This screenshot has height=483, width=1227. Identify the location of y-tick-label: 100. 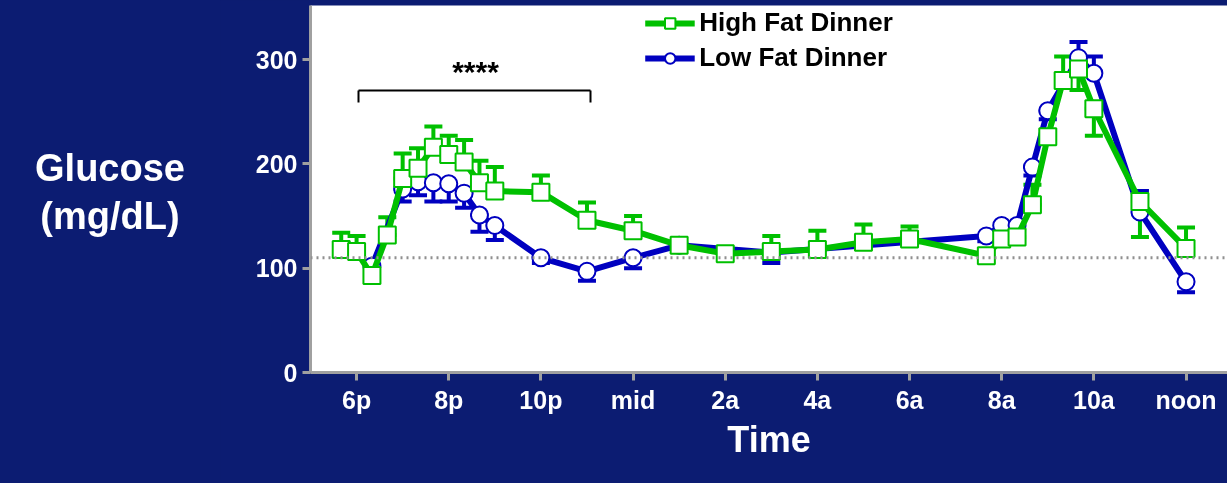
(276, 268).